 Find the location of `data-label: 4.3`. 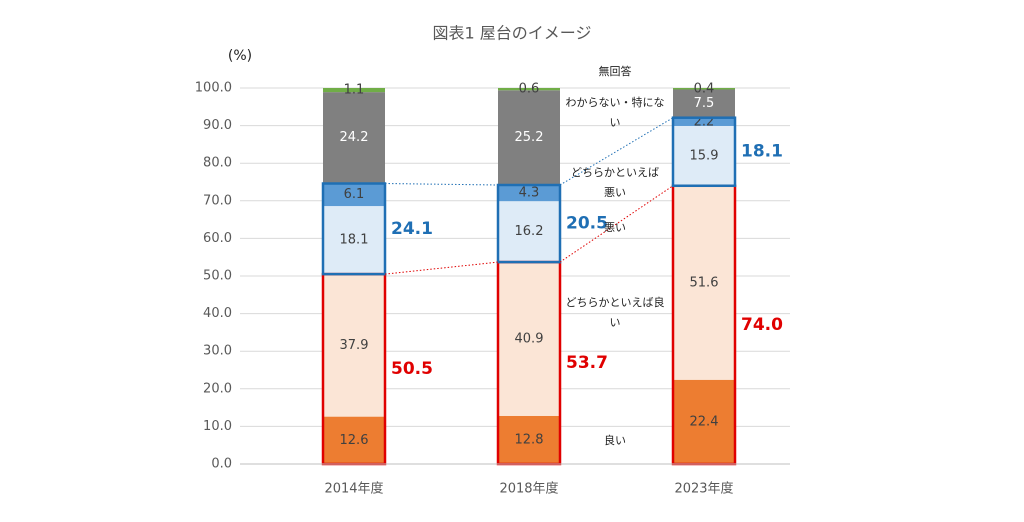

data-label: 4.3 is located at coordinates (529, 193).